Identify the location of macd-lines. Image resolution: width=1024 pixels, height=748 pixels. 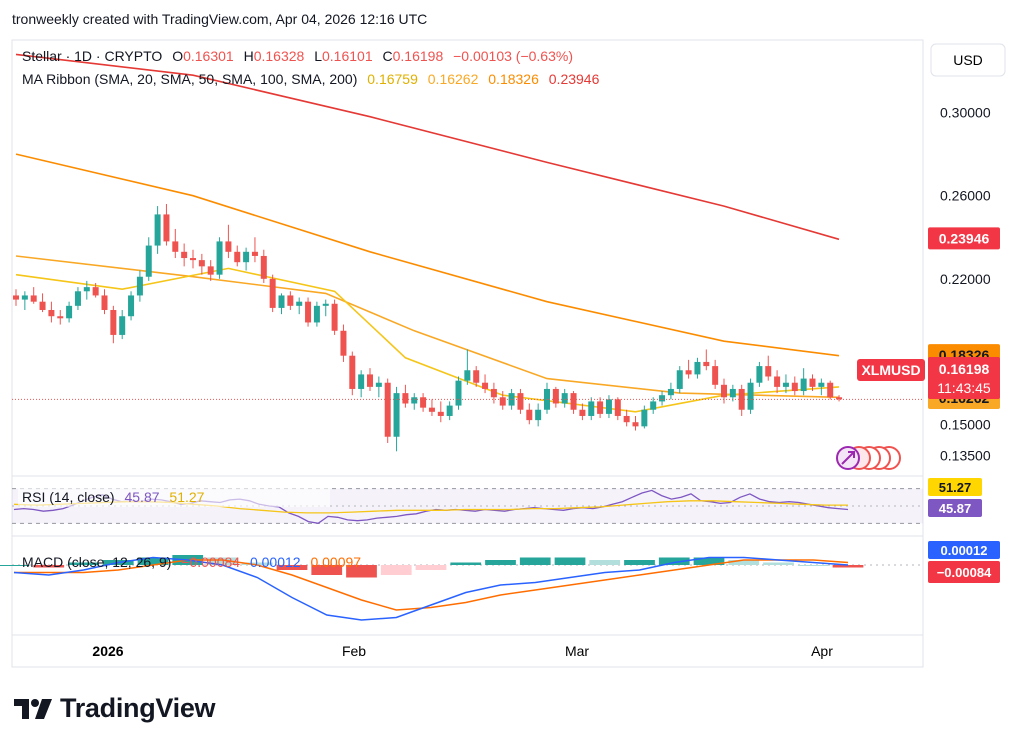
(431, 588).